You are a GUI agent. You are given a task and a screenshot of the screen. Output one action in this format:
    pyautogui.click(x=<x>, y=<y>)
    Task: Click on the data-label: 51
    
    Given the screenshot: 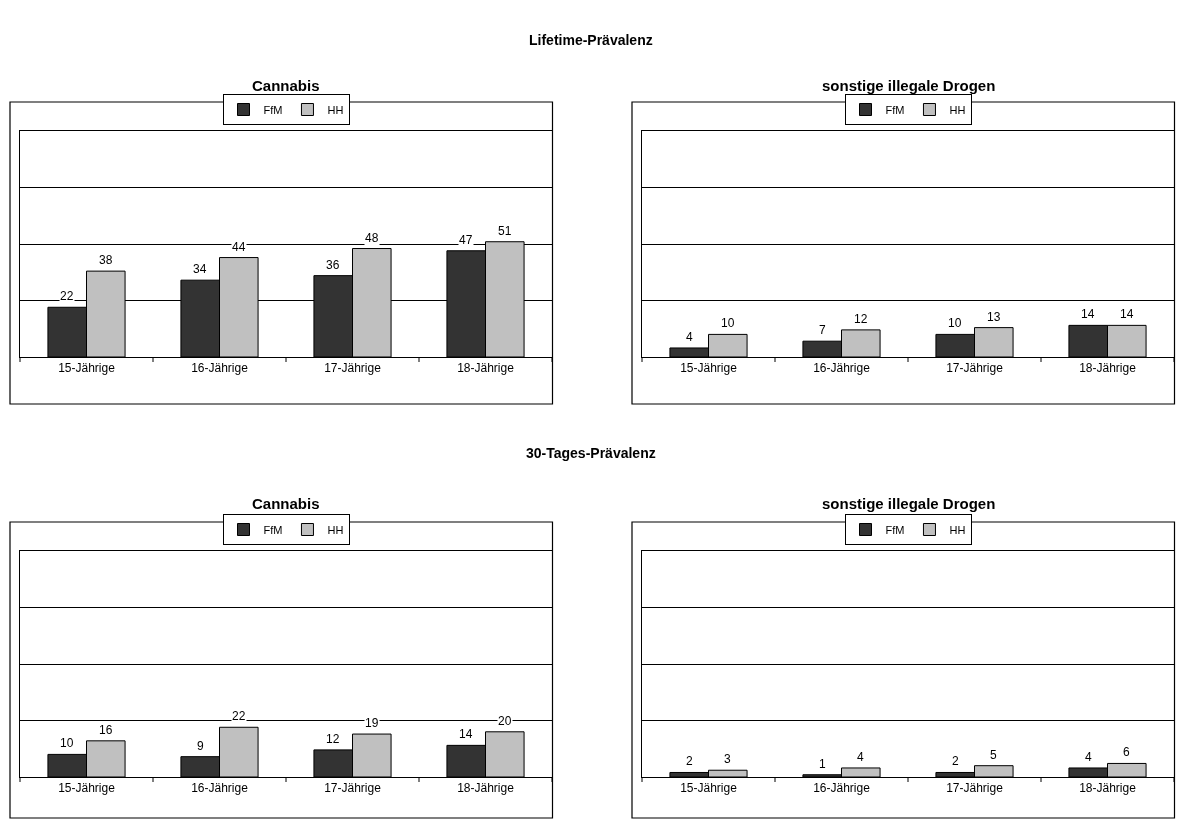 What is the action you would take?
    pyautogui.click(x=505, y=231)
    